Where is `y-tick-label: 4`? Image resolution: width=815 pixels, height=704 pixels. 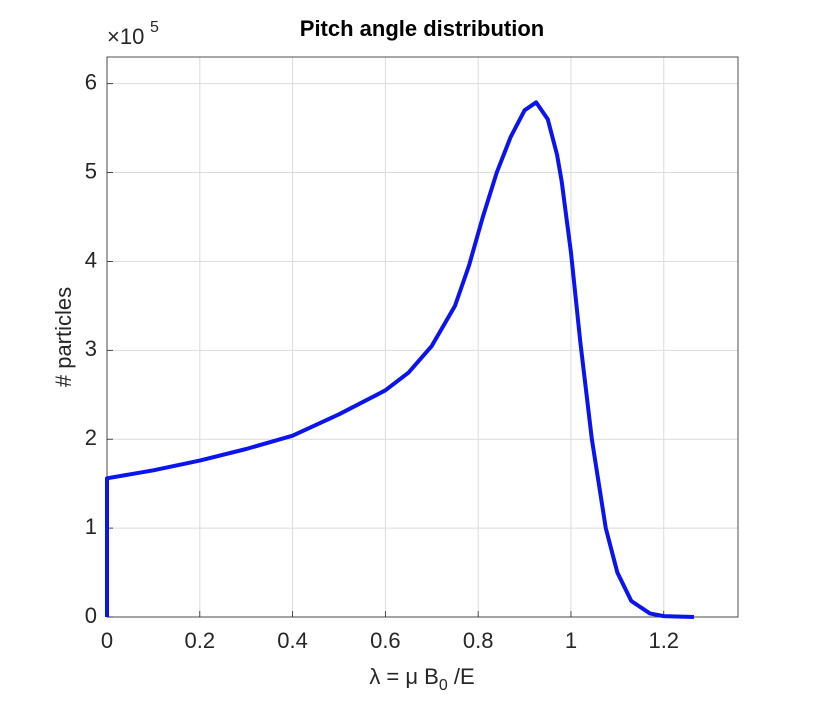 y-tick-label: 4 is located at coordinates (91, 259).